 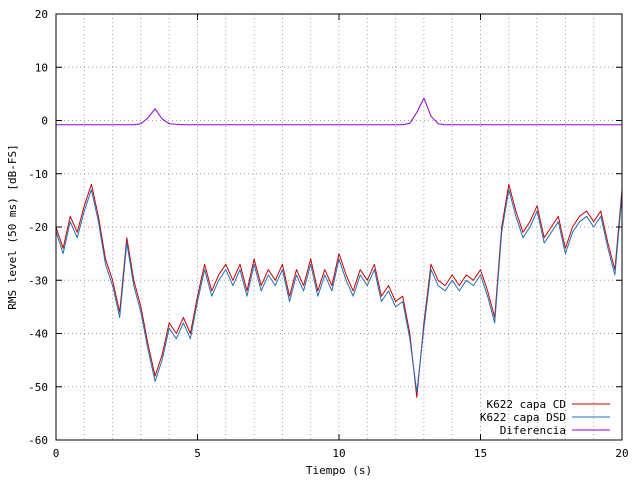 I want to click on y-tick-label: -50, so click(x=38, y=387).